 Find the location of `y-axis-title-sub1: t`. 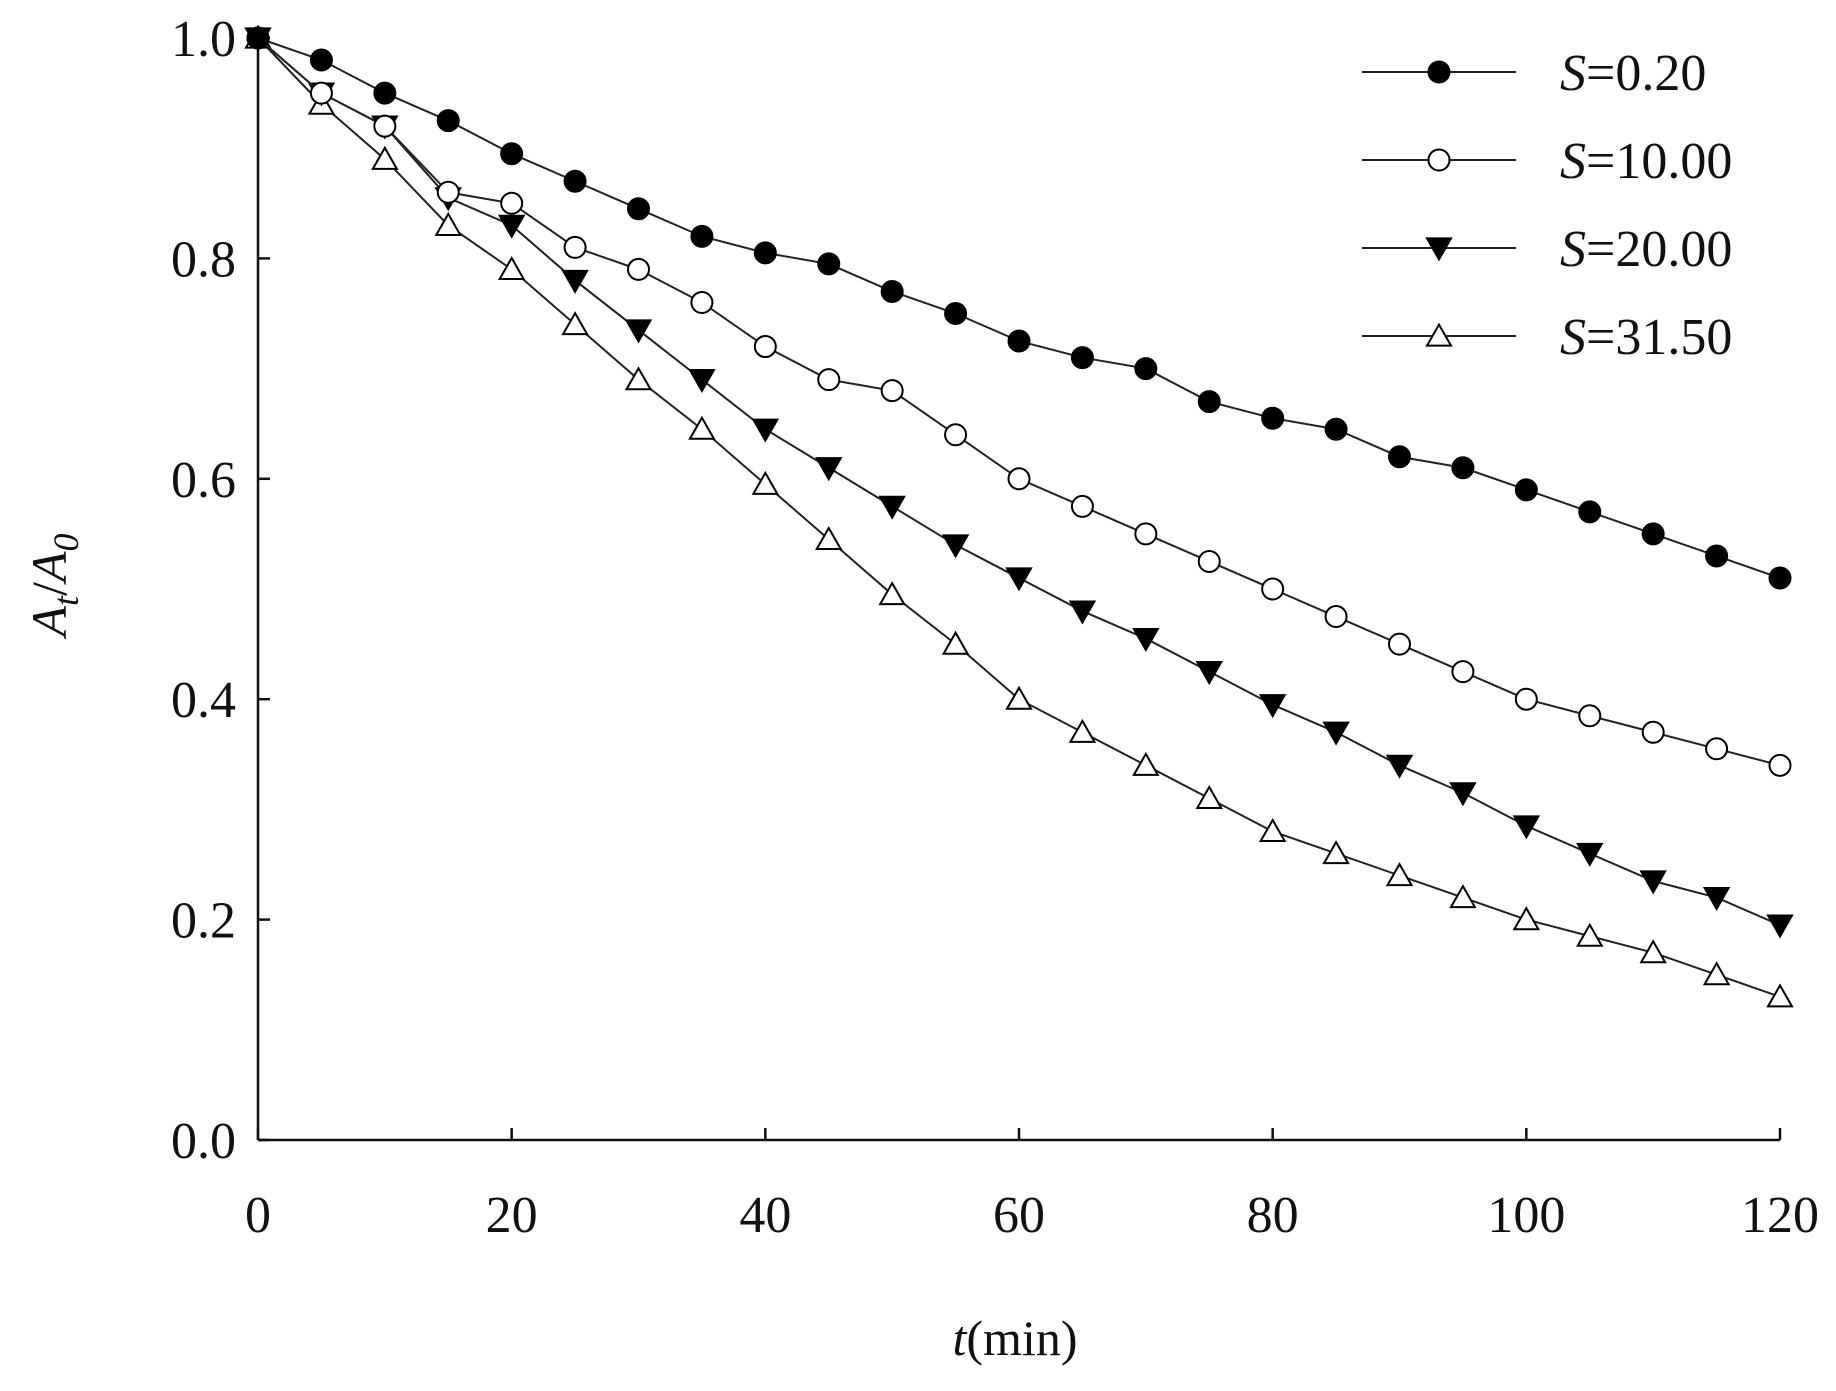

y-axis-title-sub1: t is located at coordinates (66, 600).